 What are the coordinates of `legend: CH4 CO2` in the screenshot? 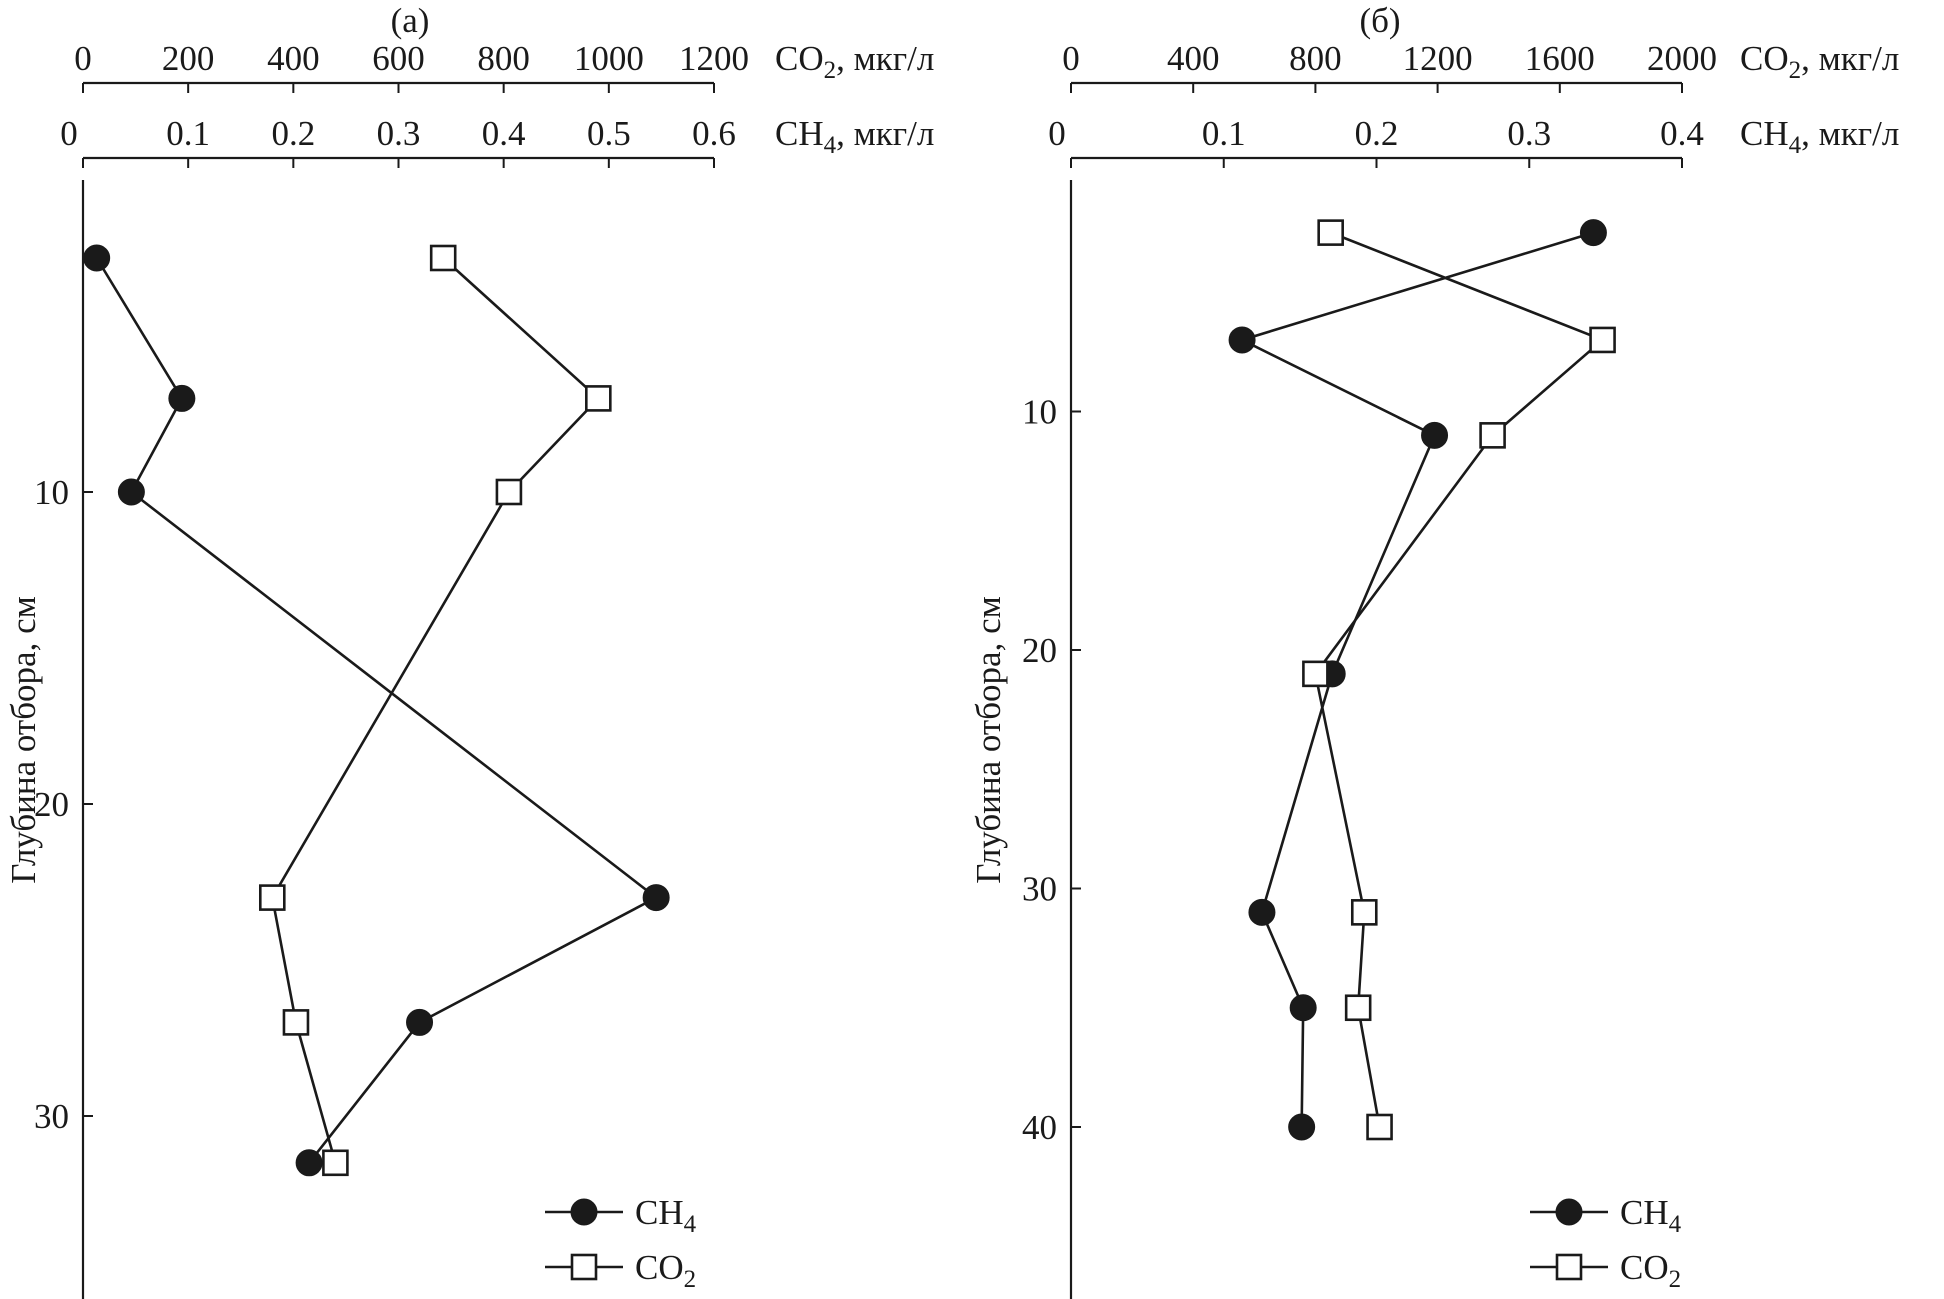 It's located at (1606, 1243).